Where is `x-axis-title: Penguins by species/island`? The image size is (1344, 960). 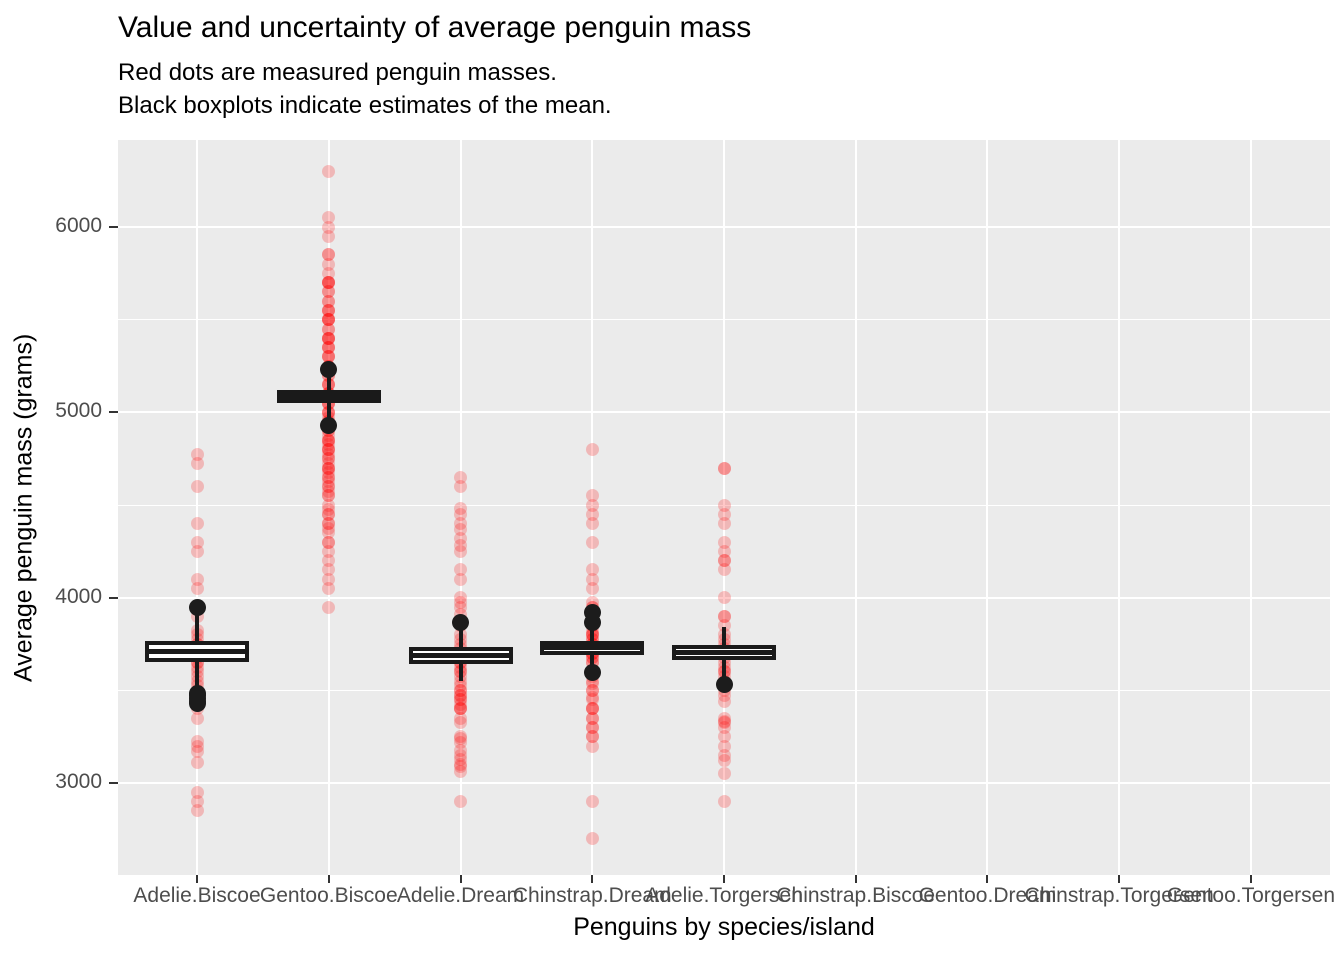 x-axis-title: Penguins by species/island is located at coordinates (724, 927).